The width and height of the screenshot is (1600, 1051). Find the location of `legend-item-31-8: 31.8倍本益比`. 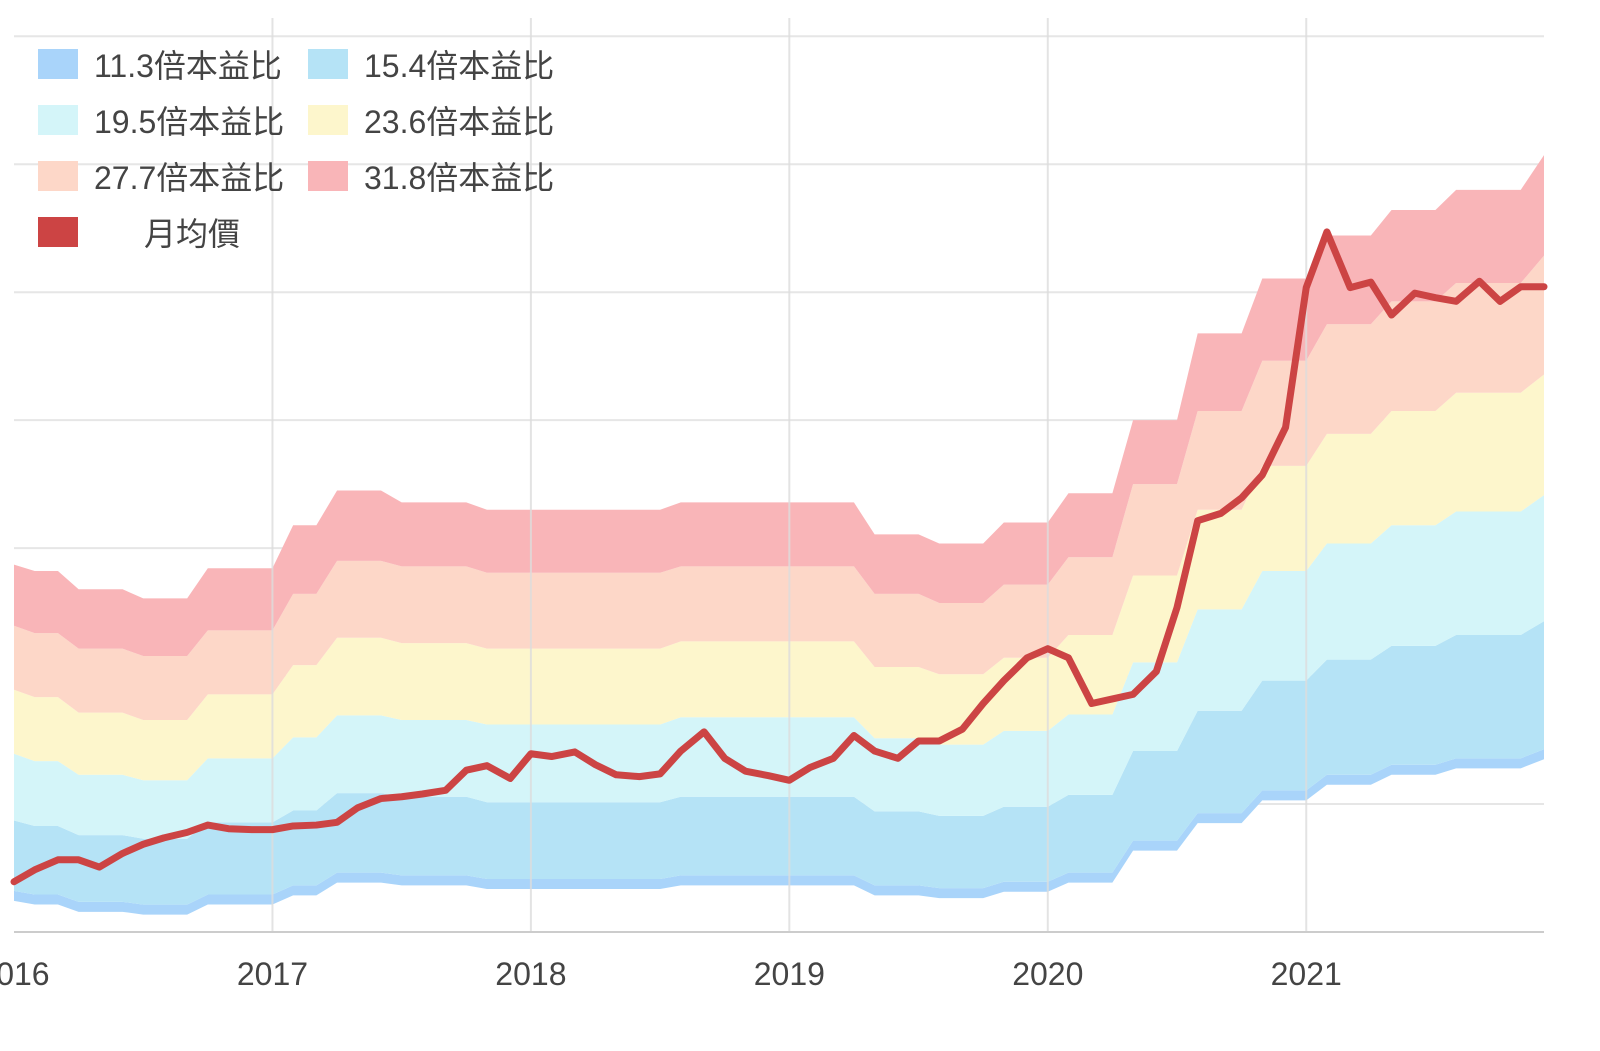

legend-item-31-8: 31.8倍本益比 is located at coordinates (431, 176).